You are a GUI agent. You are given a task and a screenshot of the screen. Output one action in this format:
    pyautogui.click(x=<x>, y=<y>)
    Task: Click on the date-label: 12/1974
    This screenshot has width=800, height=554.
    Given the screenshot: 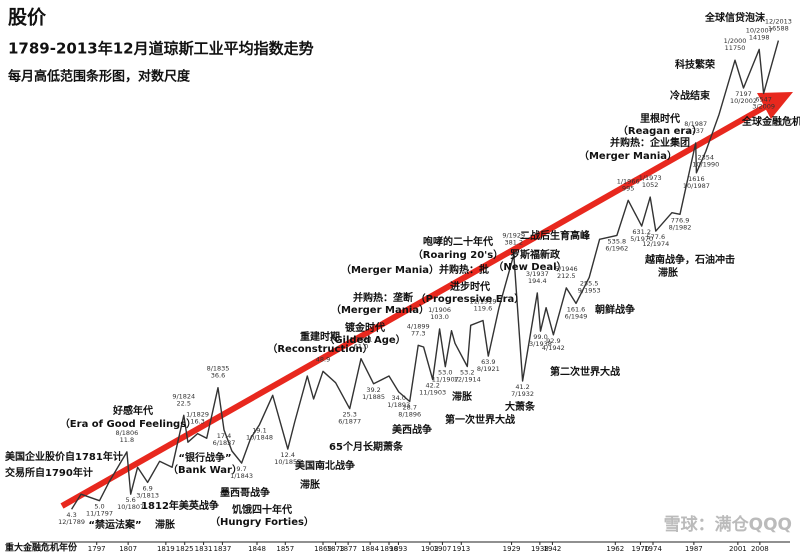 What is the action you would take?
    pyautogui.click(x=655, y=244)
    